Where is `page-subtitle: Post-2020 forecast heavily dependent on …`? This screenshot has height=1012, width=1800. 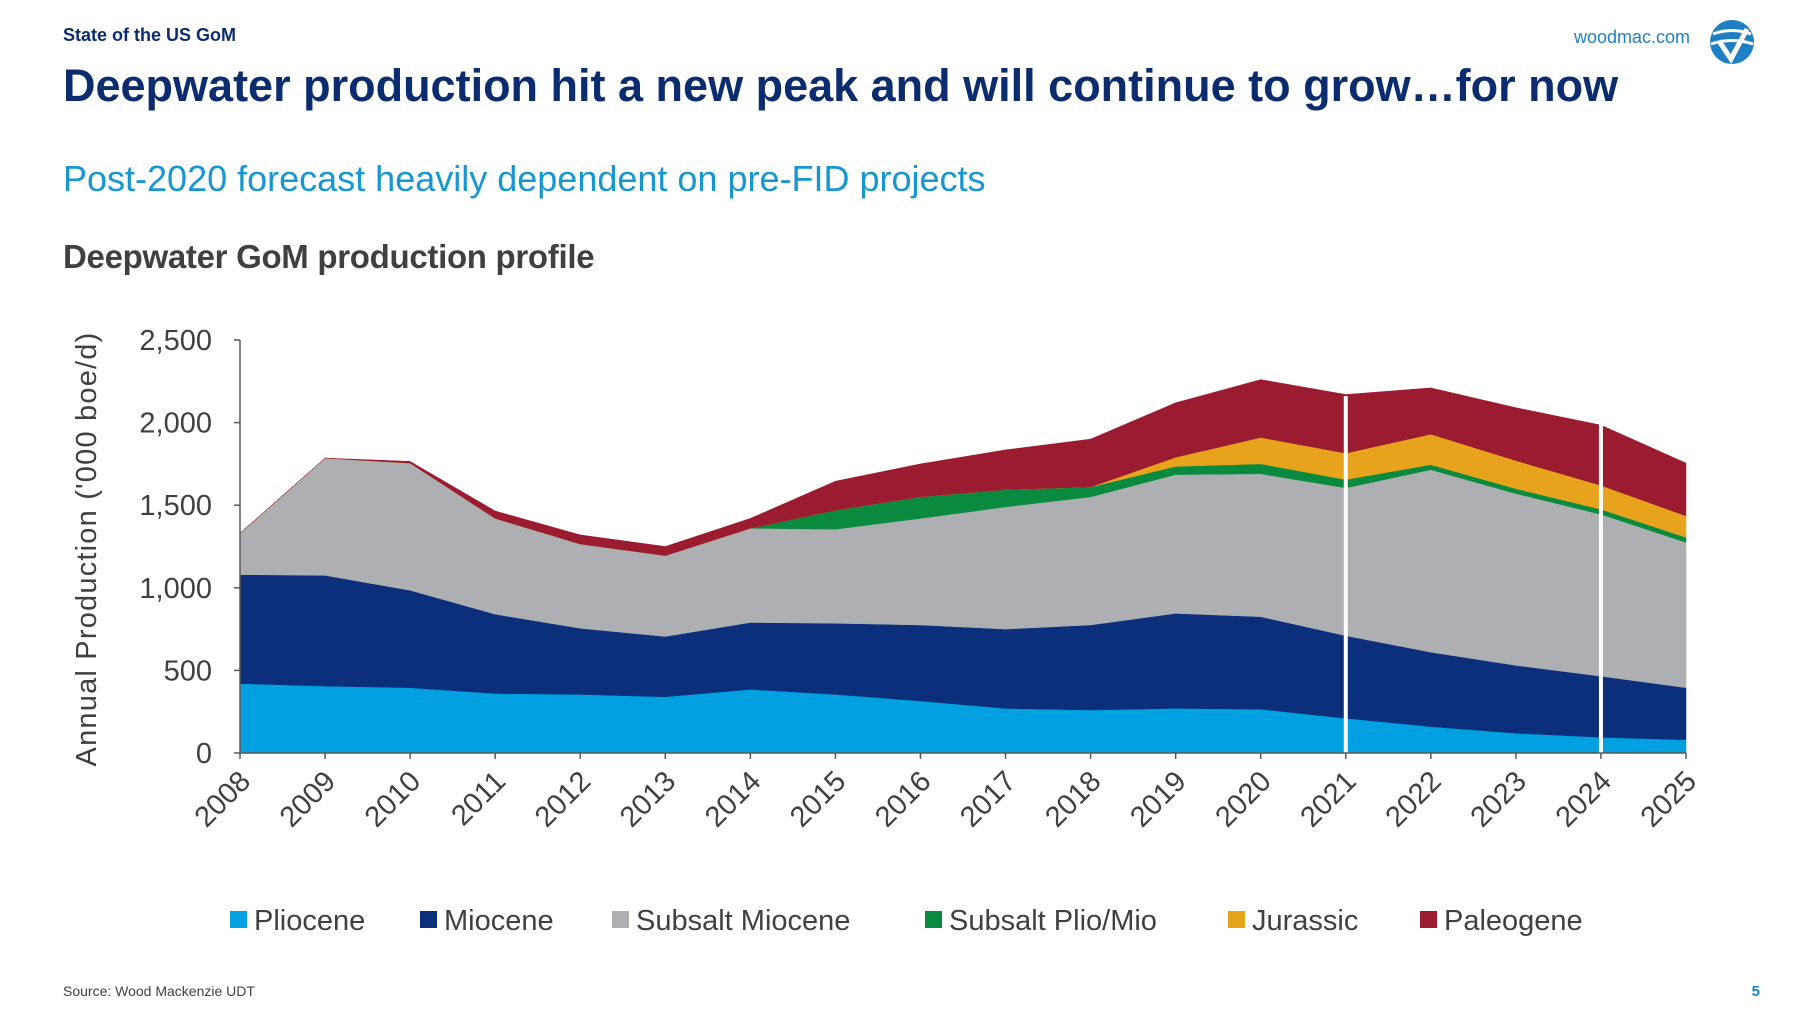
page-subtitle: Post-2020 forecast heavily dependent on … is located at coordinates (524, 178).